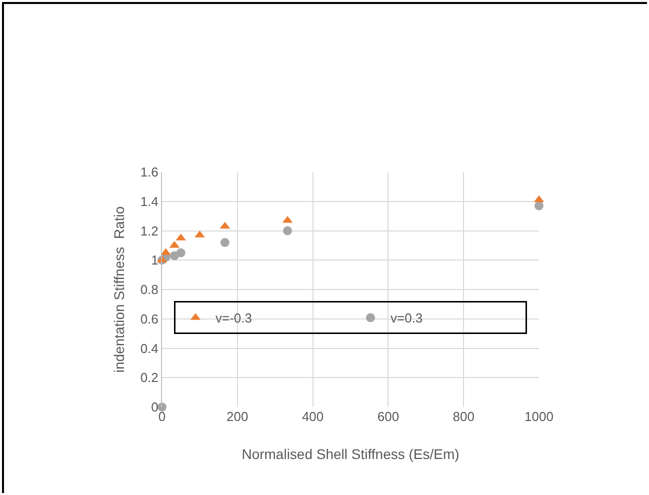 Image resolution: width=649 pixels, height=495 pixels. What do you see at coordinates (119, 289) in the screenshot?
I see `y-axis-title: indentation Stiffness Ratio` at bounding box center [119, 289].